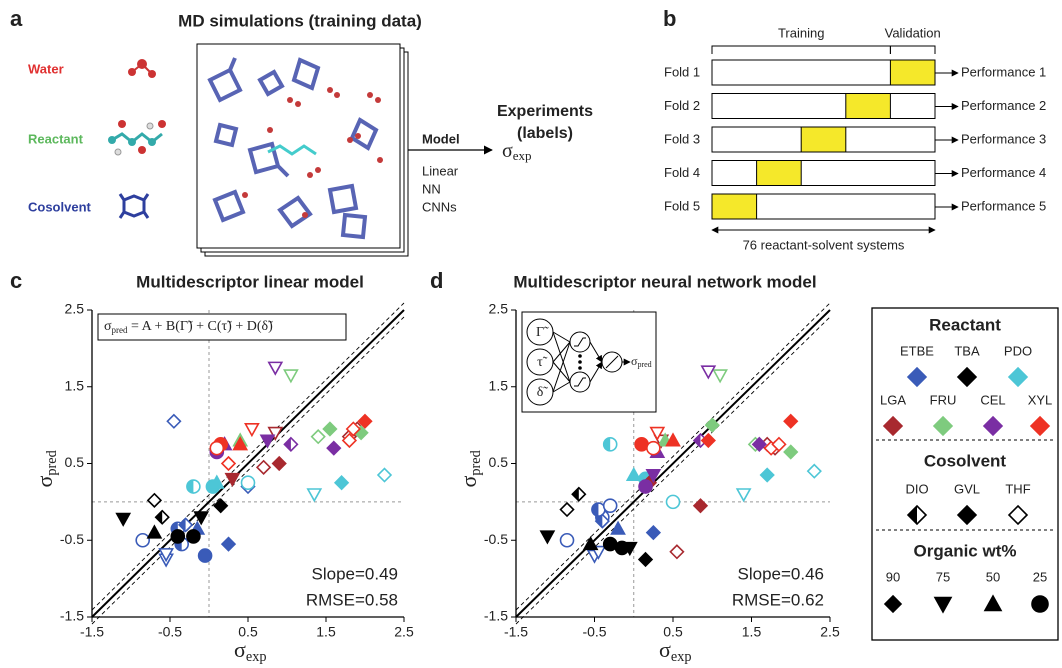  What do you see at coordinates (517, 151) in the screenshot?
I see `target-symbol: σexp` at bounding box center [517, 151].